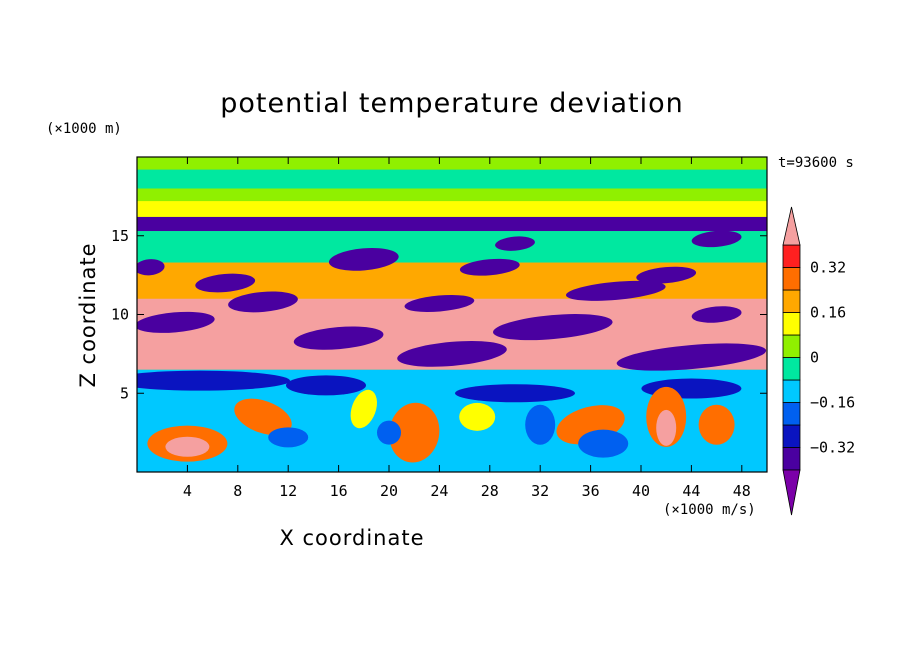 The height and width of the screenshot is (654, 904). What do you see at coordinates (389, 491) in the screenshot?
I see `x-tick-label: 20` at bounding box center [389, 491].